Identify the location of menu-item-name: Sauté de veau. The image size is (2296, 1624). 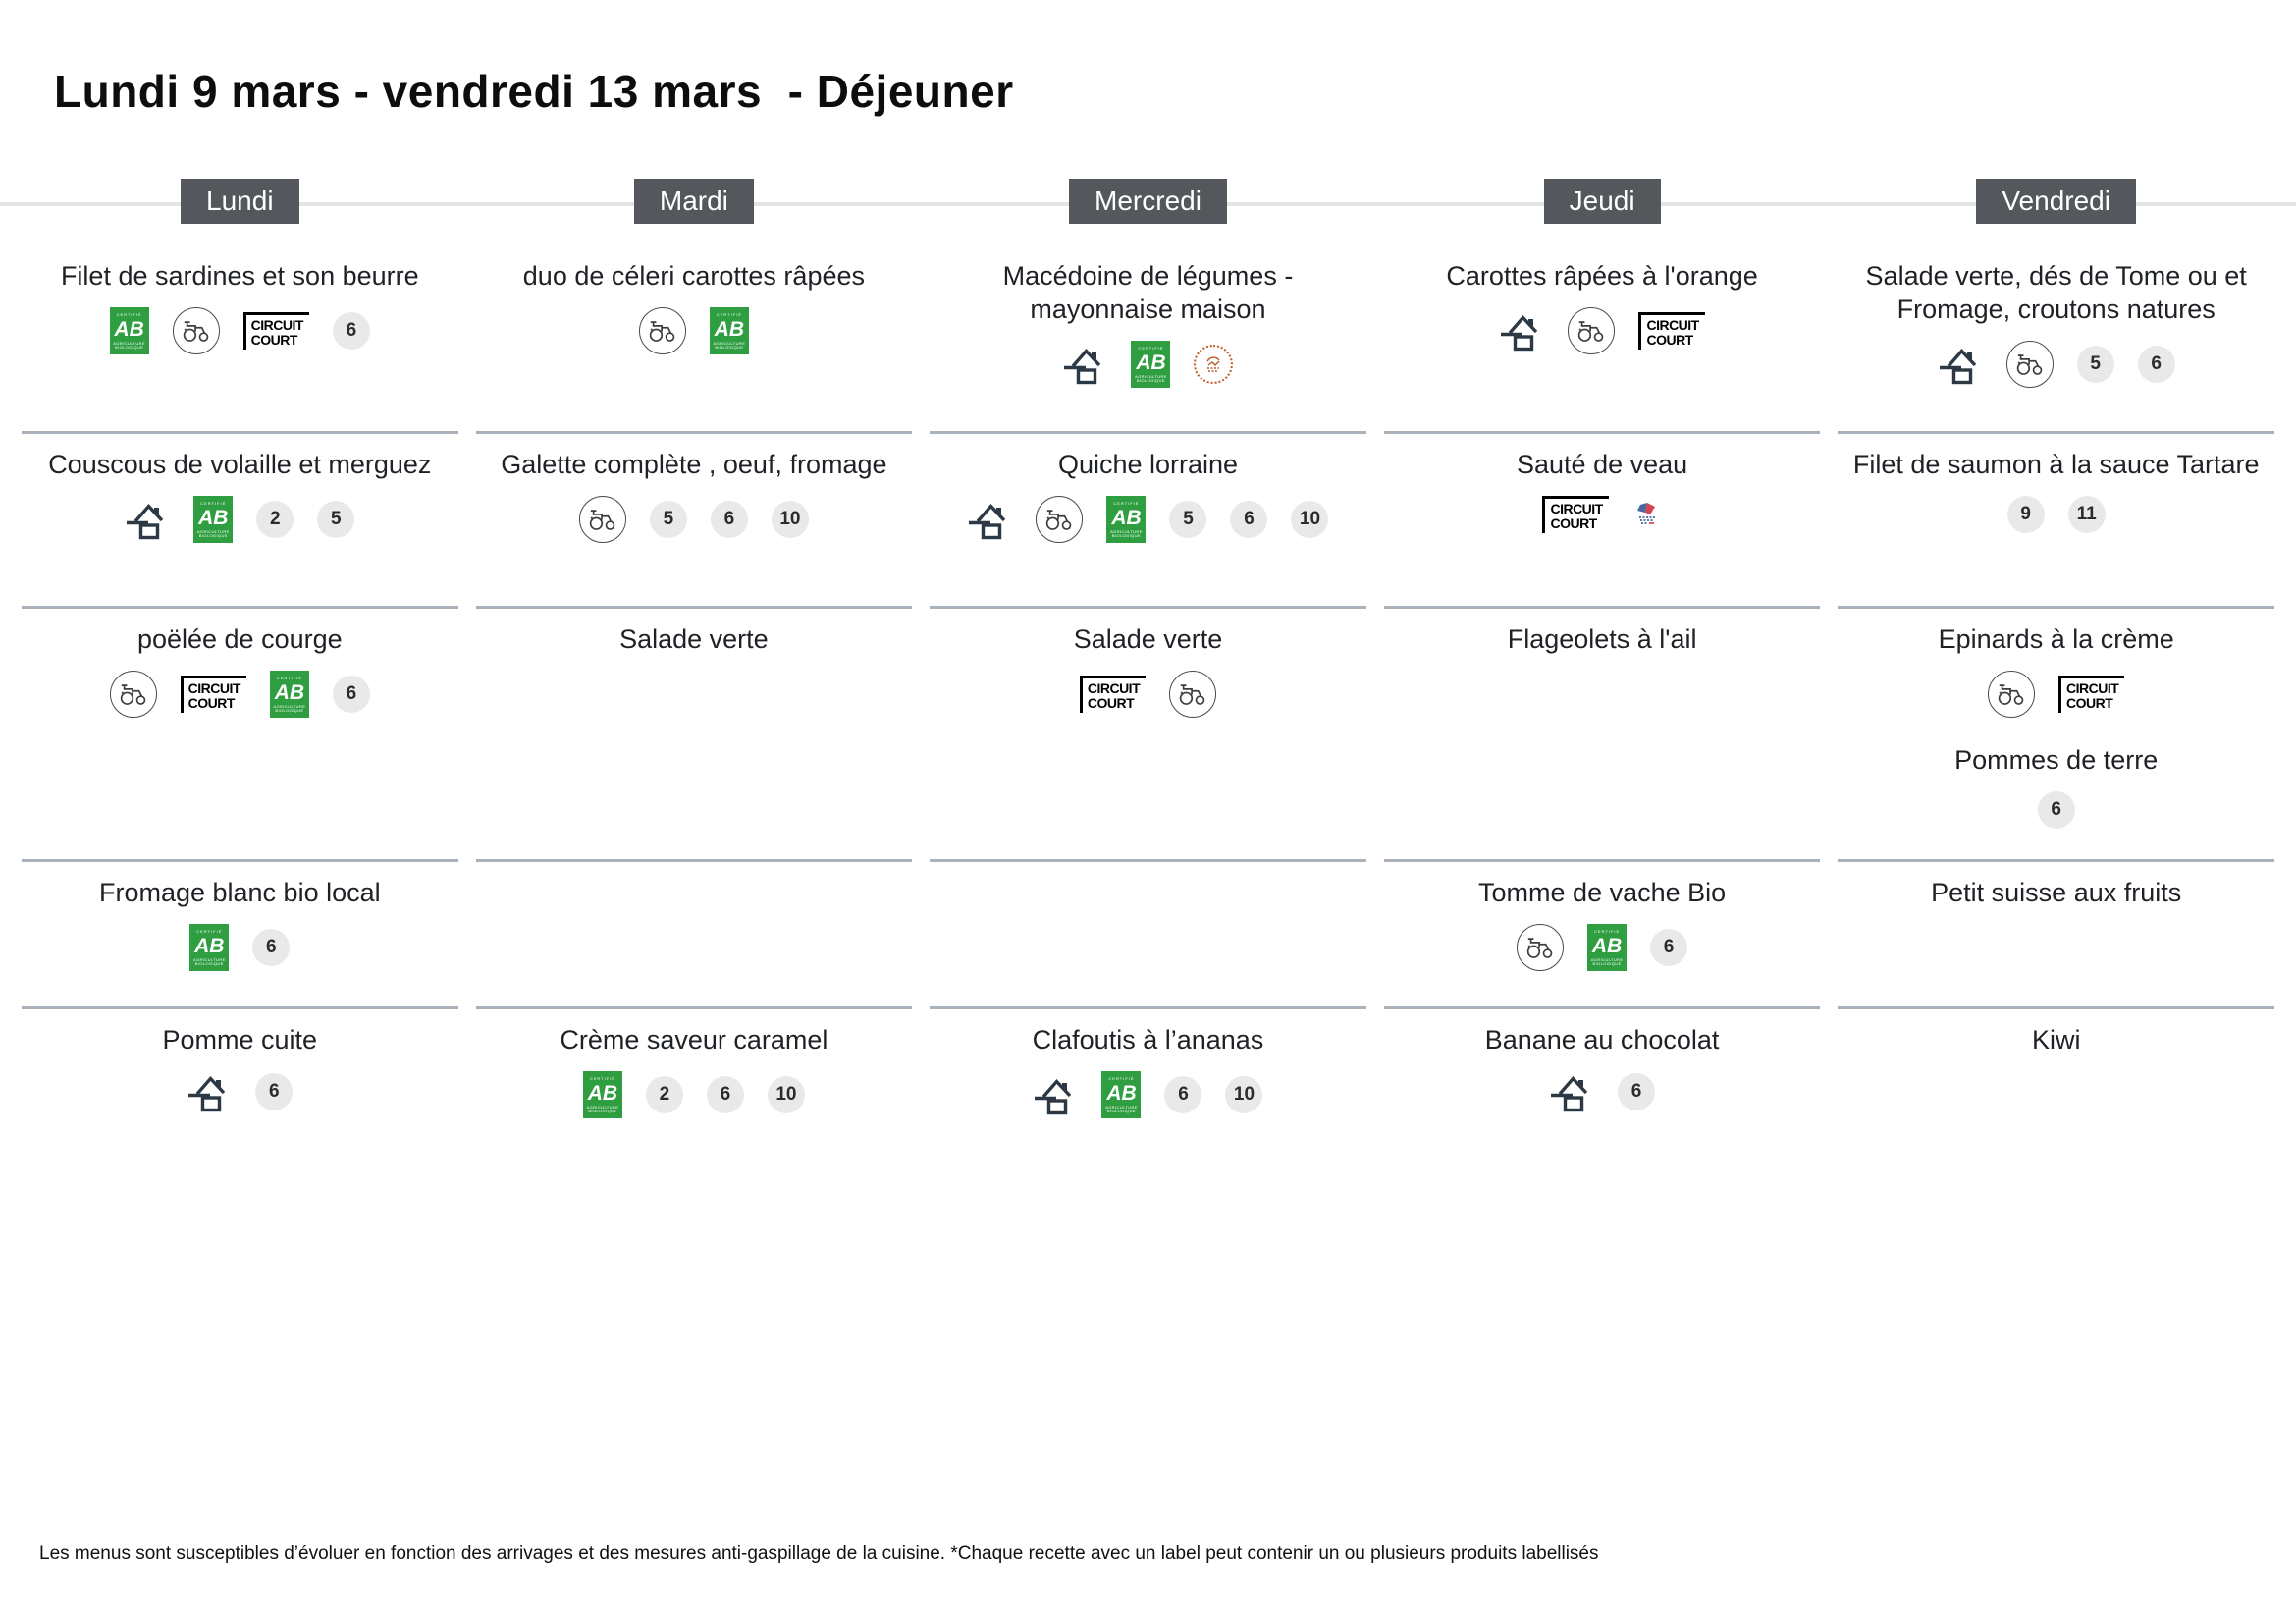
(1603, 464).